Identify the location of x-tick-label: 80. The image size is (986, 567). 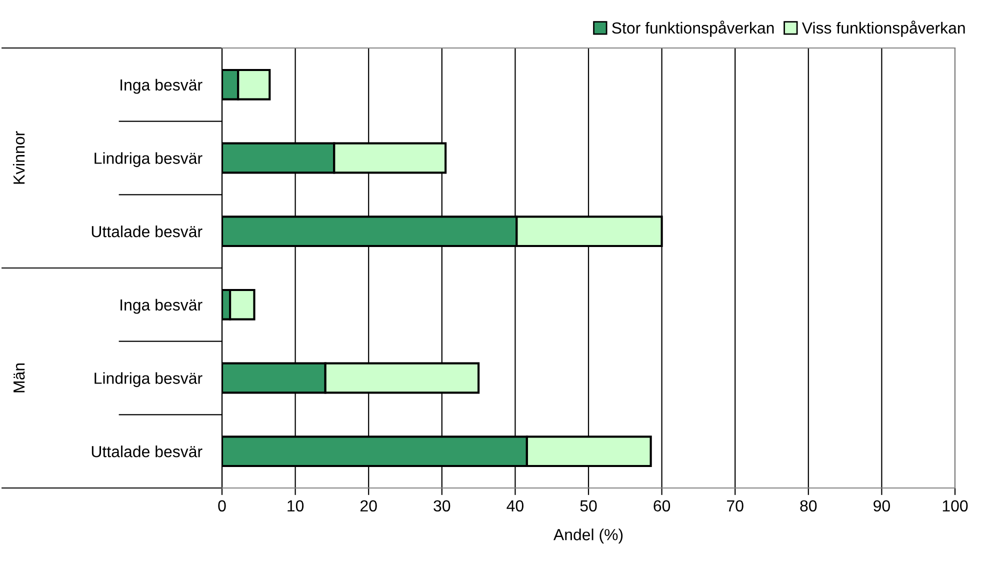
(808, 506).